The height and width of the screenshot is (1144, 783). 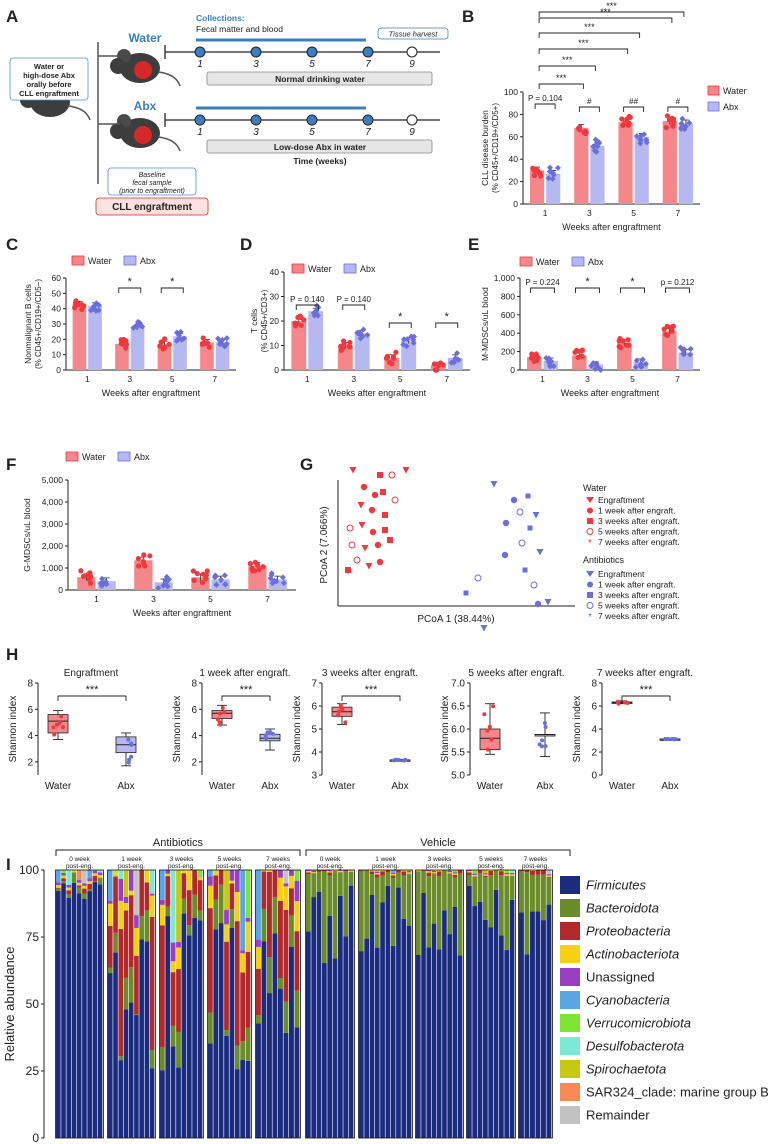 What do you see at coordinates (594, 753) in the screenshot?
I see `y-tick-label: 2` at bounding box center [594, 753].